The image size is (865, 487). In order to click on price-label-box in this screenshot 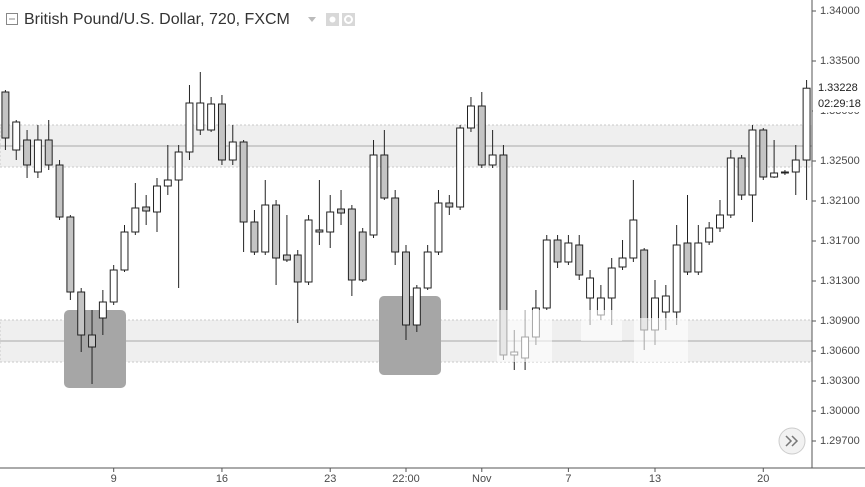, I will do `click(839, 96)`.